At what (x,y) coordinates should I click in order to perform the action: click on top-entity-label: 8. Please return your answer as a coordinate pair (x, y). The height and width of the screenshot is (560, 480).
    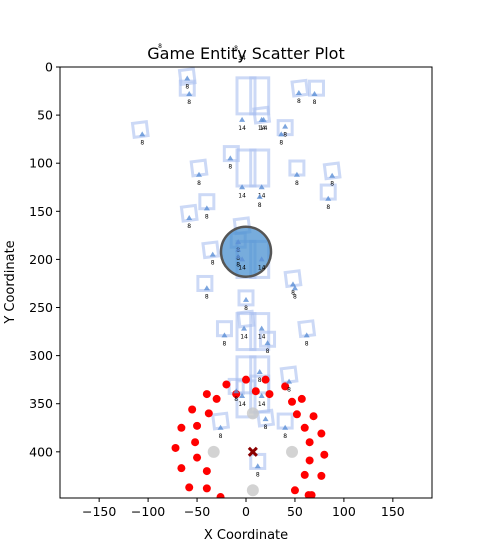
    Looking at the image, I should click on (160, 46).